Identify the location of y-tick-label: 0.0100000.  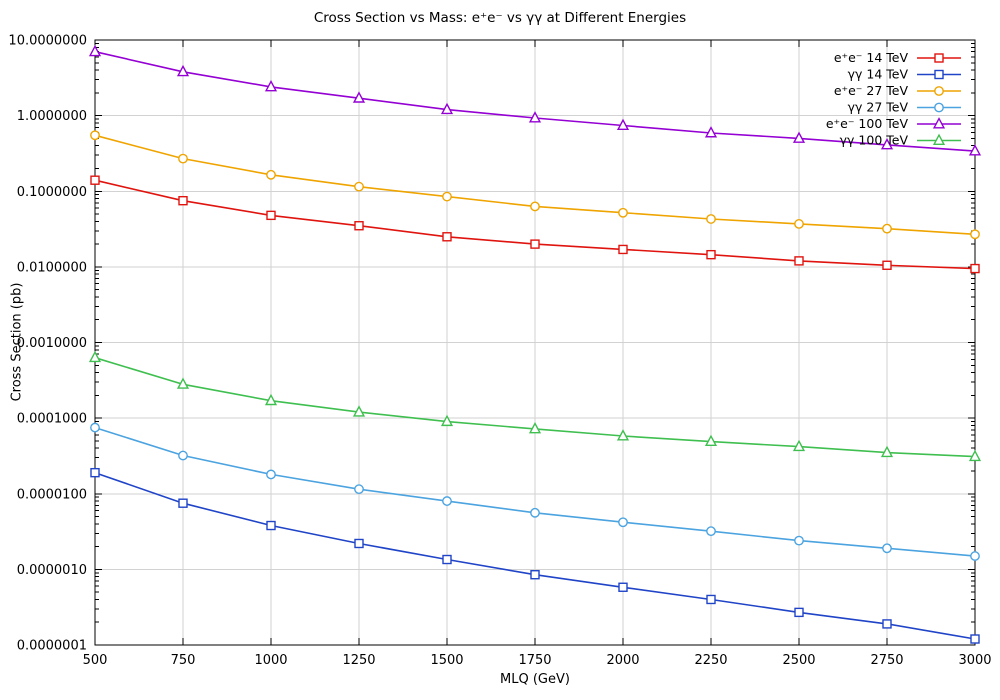
(52, 267).